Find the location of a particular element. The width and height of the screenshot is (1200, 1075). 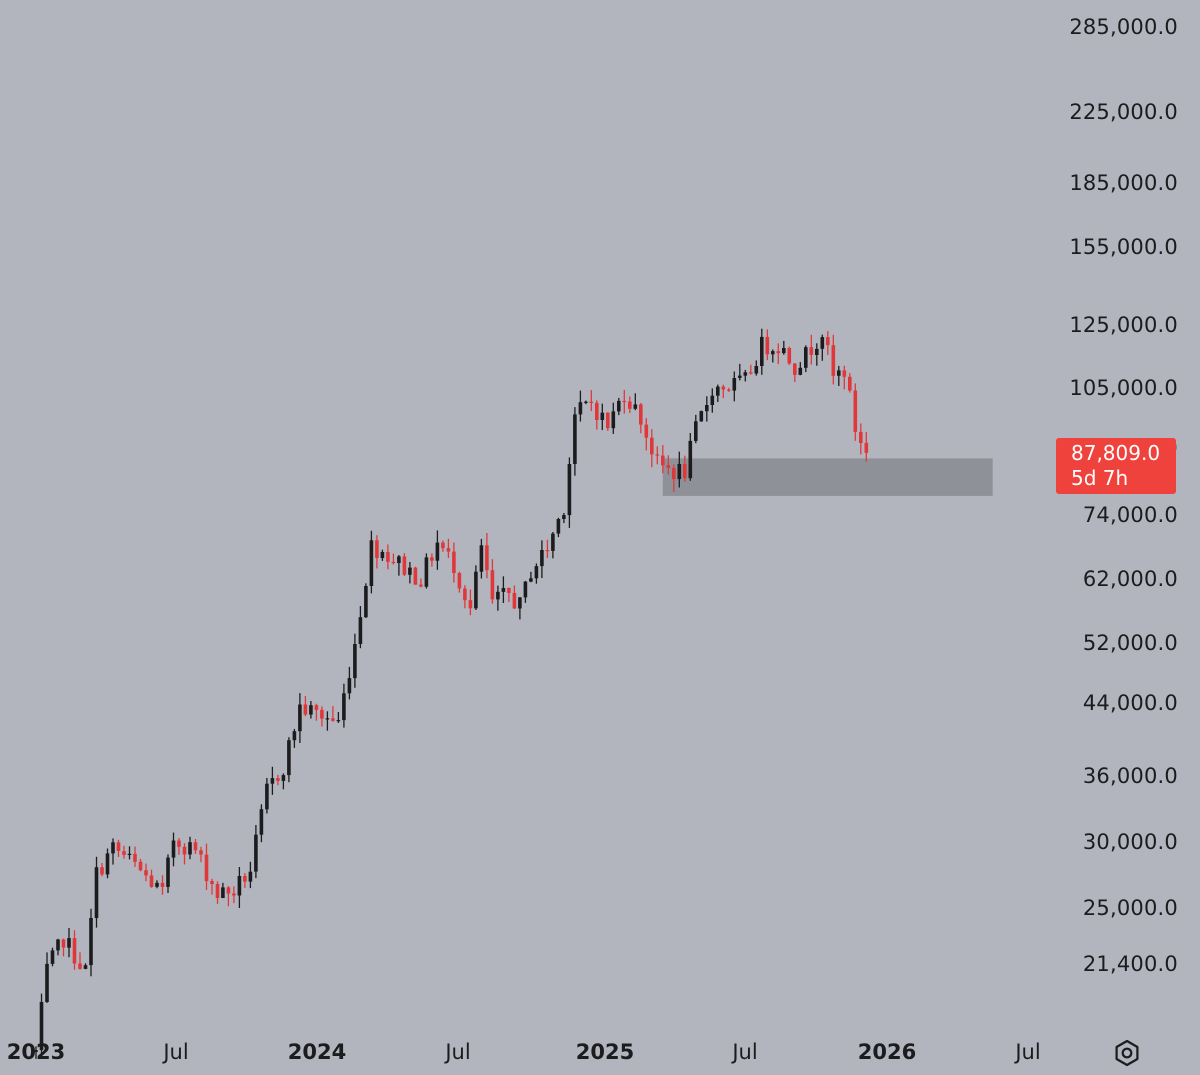

support-zone is located at coordinates (827, 477).